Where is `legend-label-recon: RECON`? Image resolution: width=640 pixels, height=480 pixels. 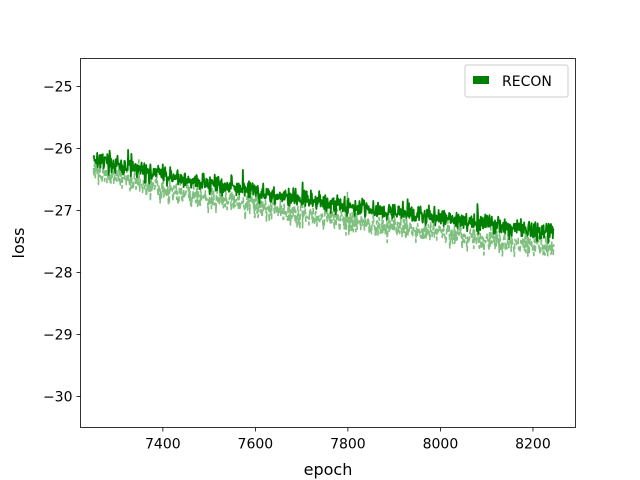
legend-label-recon: RECON is located at coordinates (527, 82).